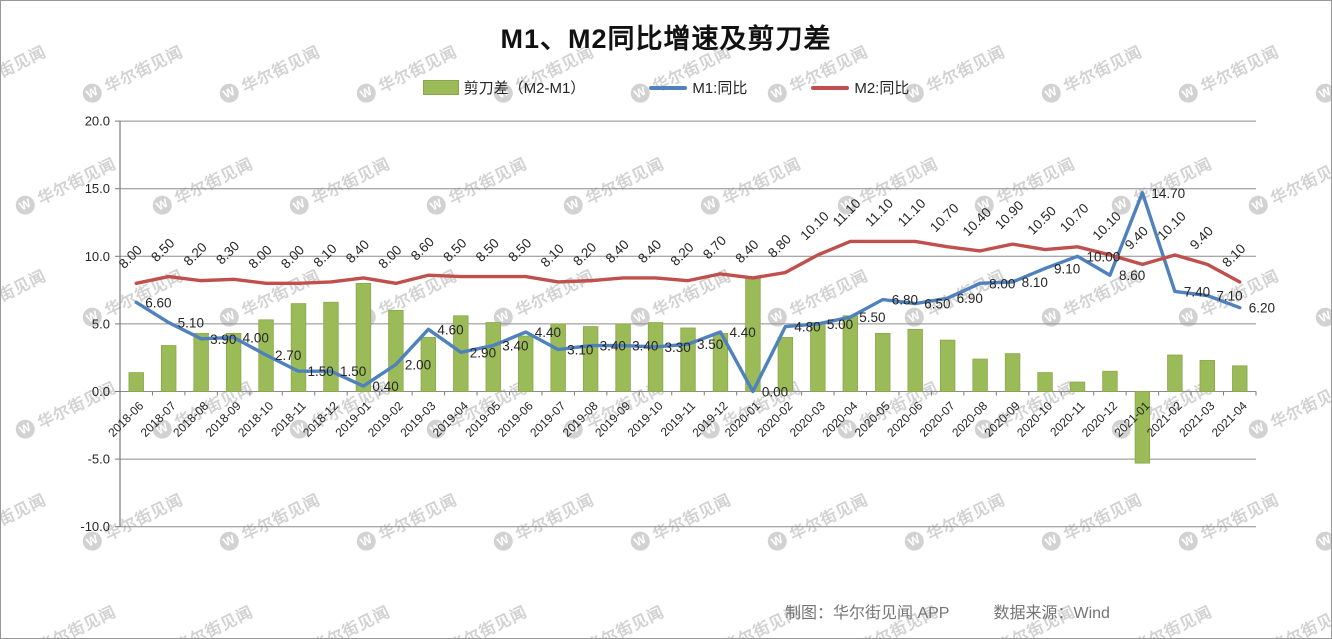 Image resolution: width=1332 pixels, height=639 pixels. What do you see at coordinates (775, 392) in the screenshot?
I see `m1-data-label: 0.00` at bounding box center [775, 392].